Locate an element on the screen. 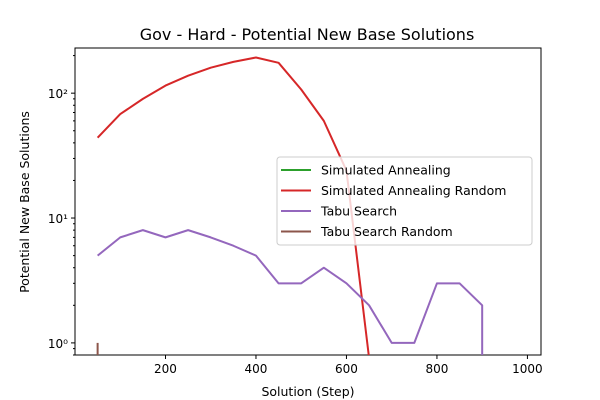 This screenshot has height=400, width=600. legend-label-simulated-annealing-random: Simulated Annealing Random is located at coordinates (413, 190).